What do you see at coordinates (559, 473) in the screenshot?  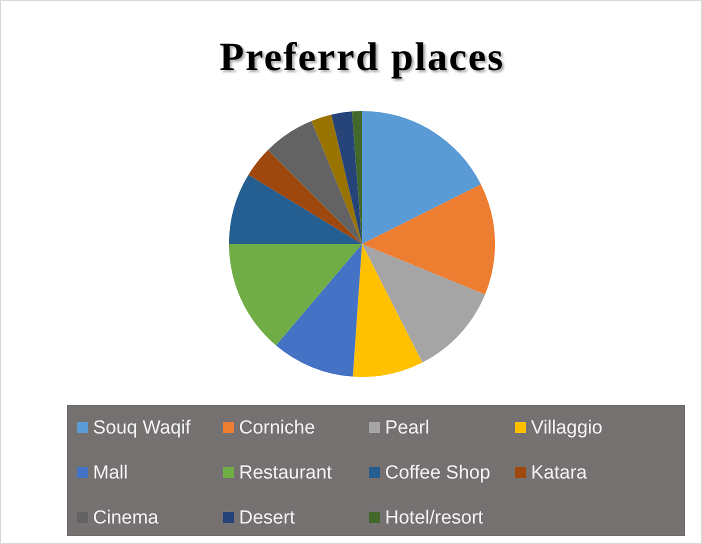 I see `legend-label: Katara` at bounding box center [559, 473].